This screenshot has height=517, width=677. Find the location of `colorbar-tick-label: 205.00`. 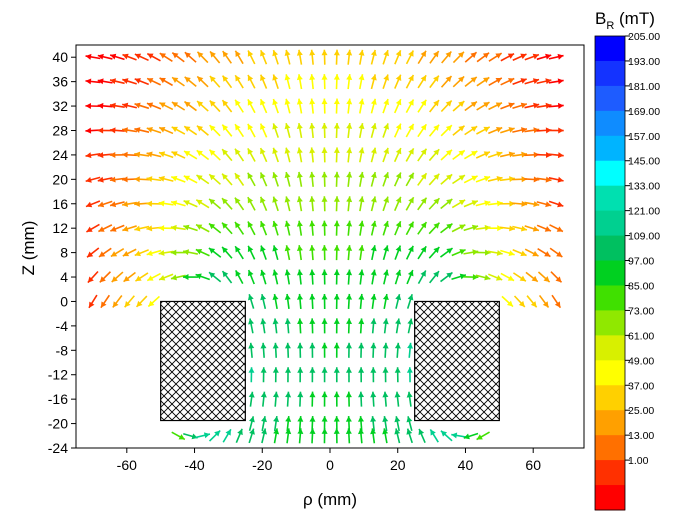

colorbar-tick-label: 205.00 is located at coordinates (644, 37).